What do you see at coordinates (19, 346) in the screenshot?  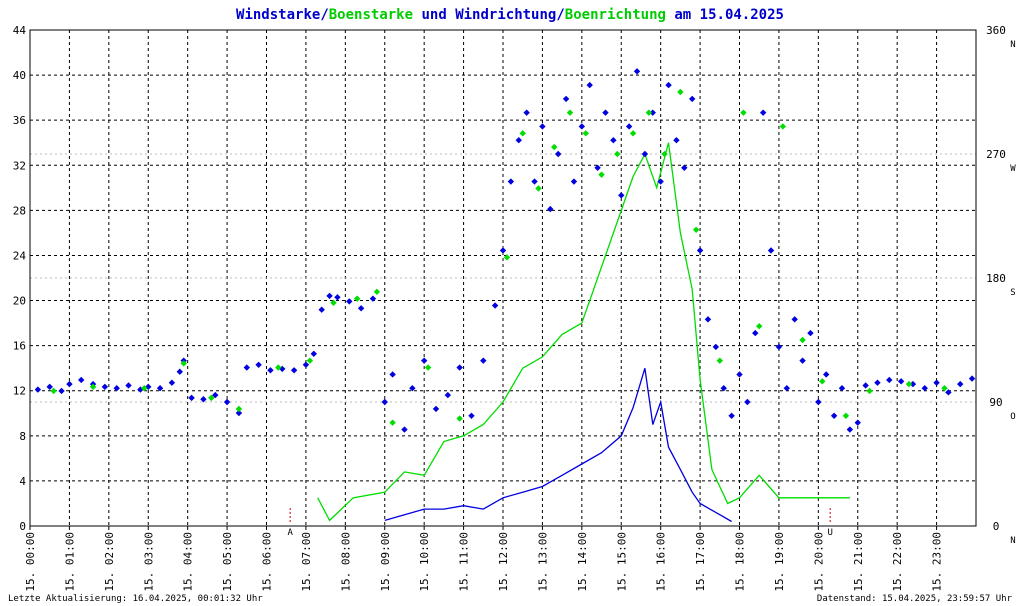 I see `y-tick-label: 16` at bounding box center [19, 346].